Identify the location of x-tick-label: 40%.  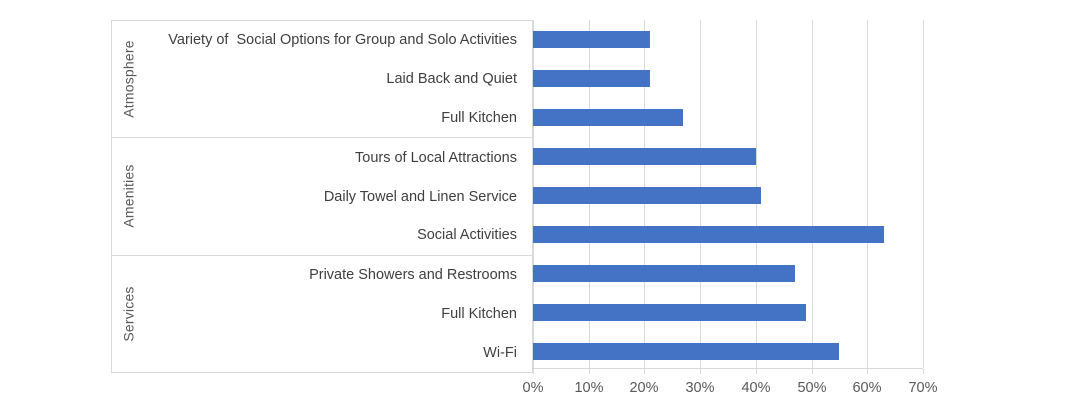
(756, 388).